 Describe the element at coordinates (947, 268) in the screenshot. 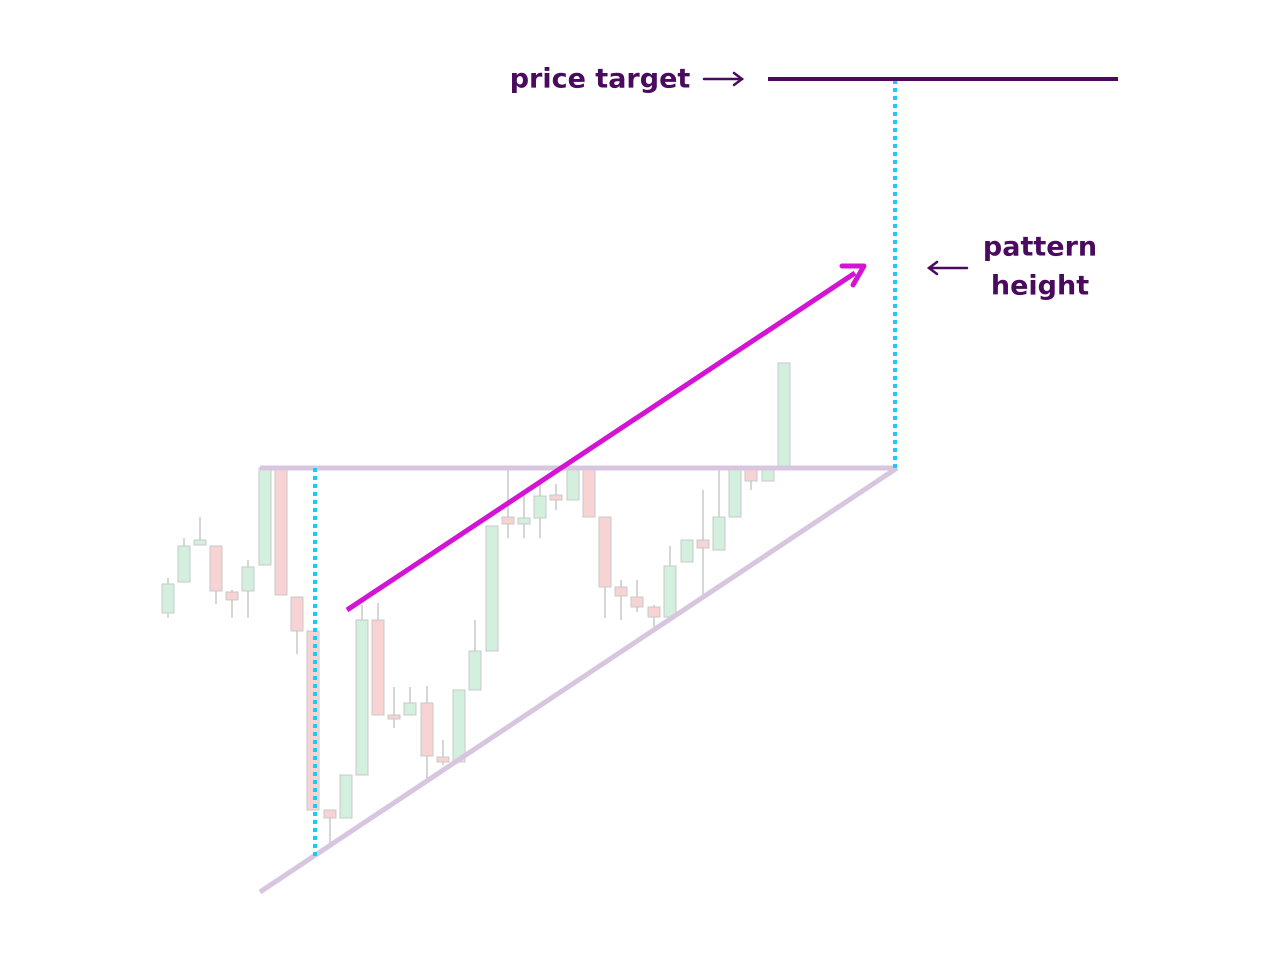

I see `left-arrow` at that location.